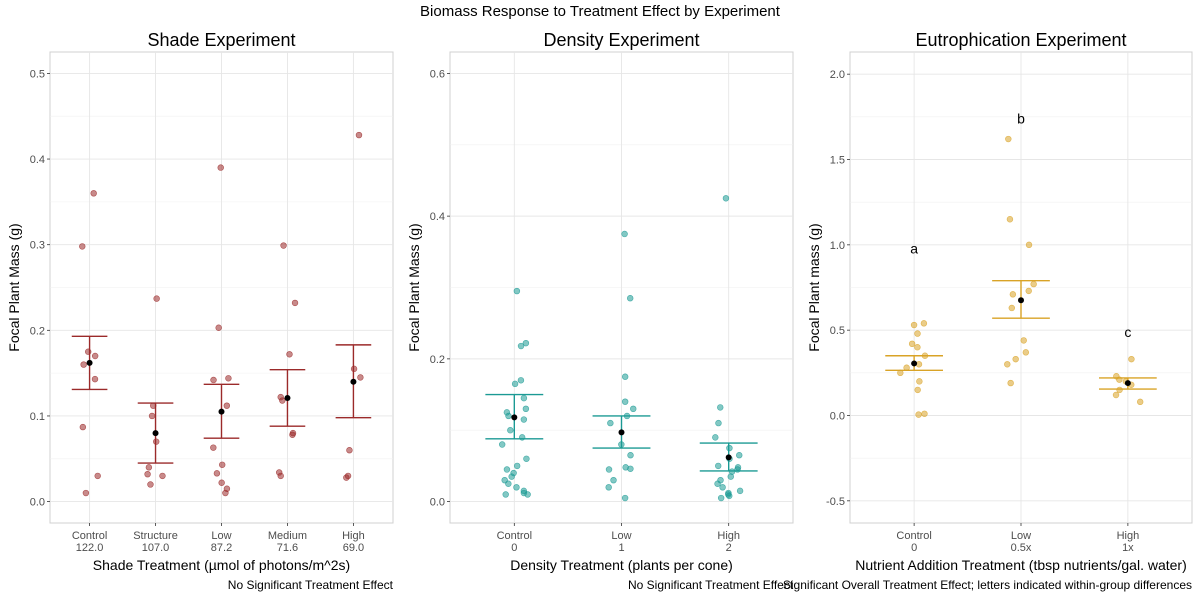  I want to click on x-tick-label-shade: High, so click(353, 536).